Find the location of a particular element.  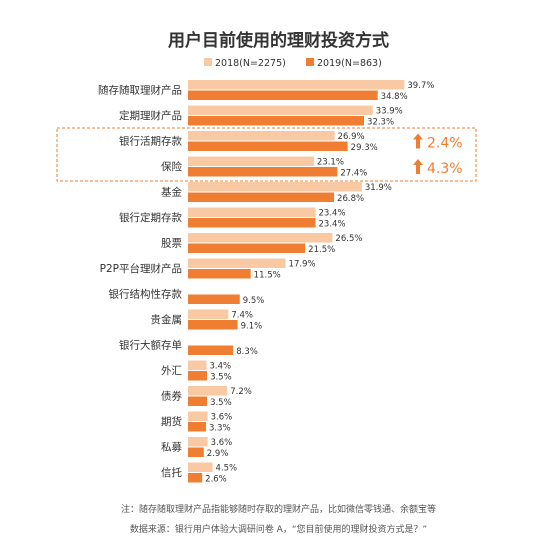

chart-title: 用户目前使用的理财投资方式 is located at coordinates (278, 41).